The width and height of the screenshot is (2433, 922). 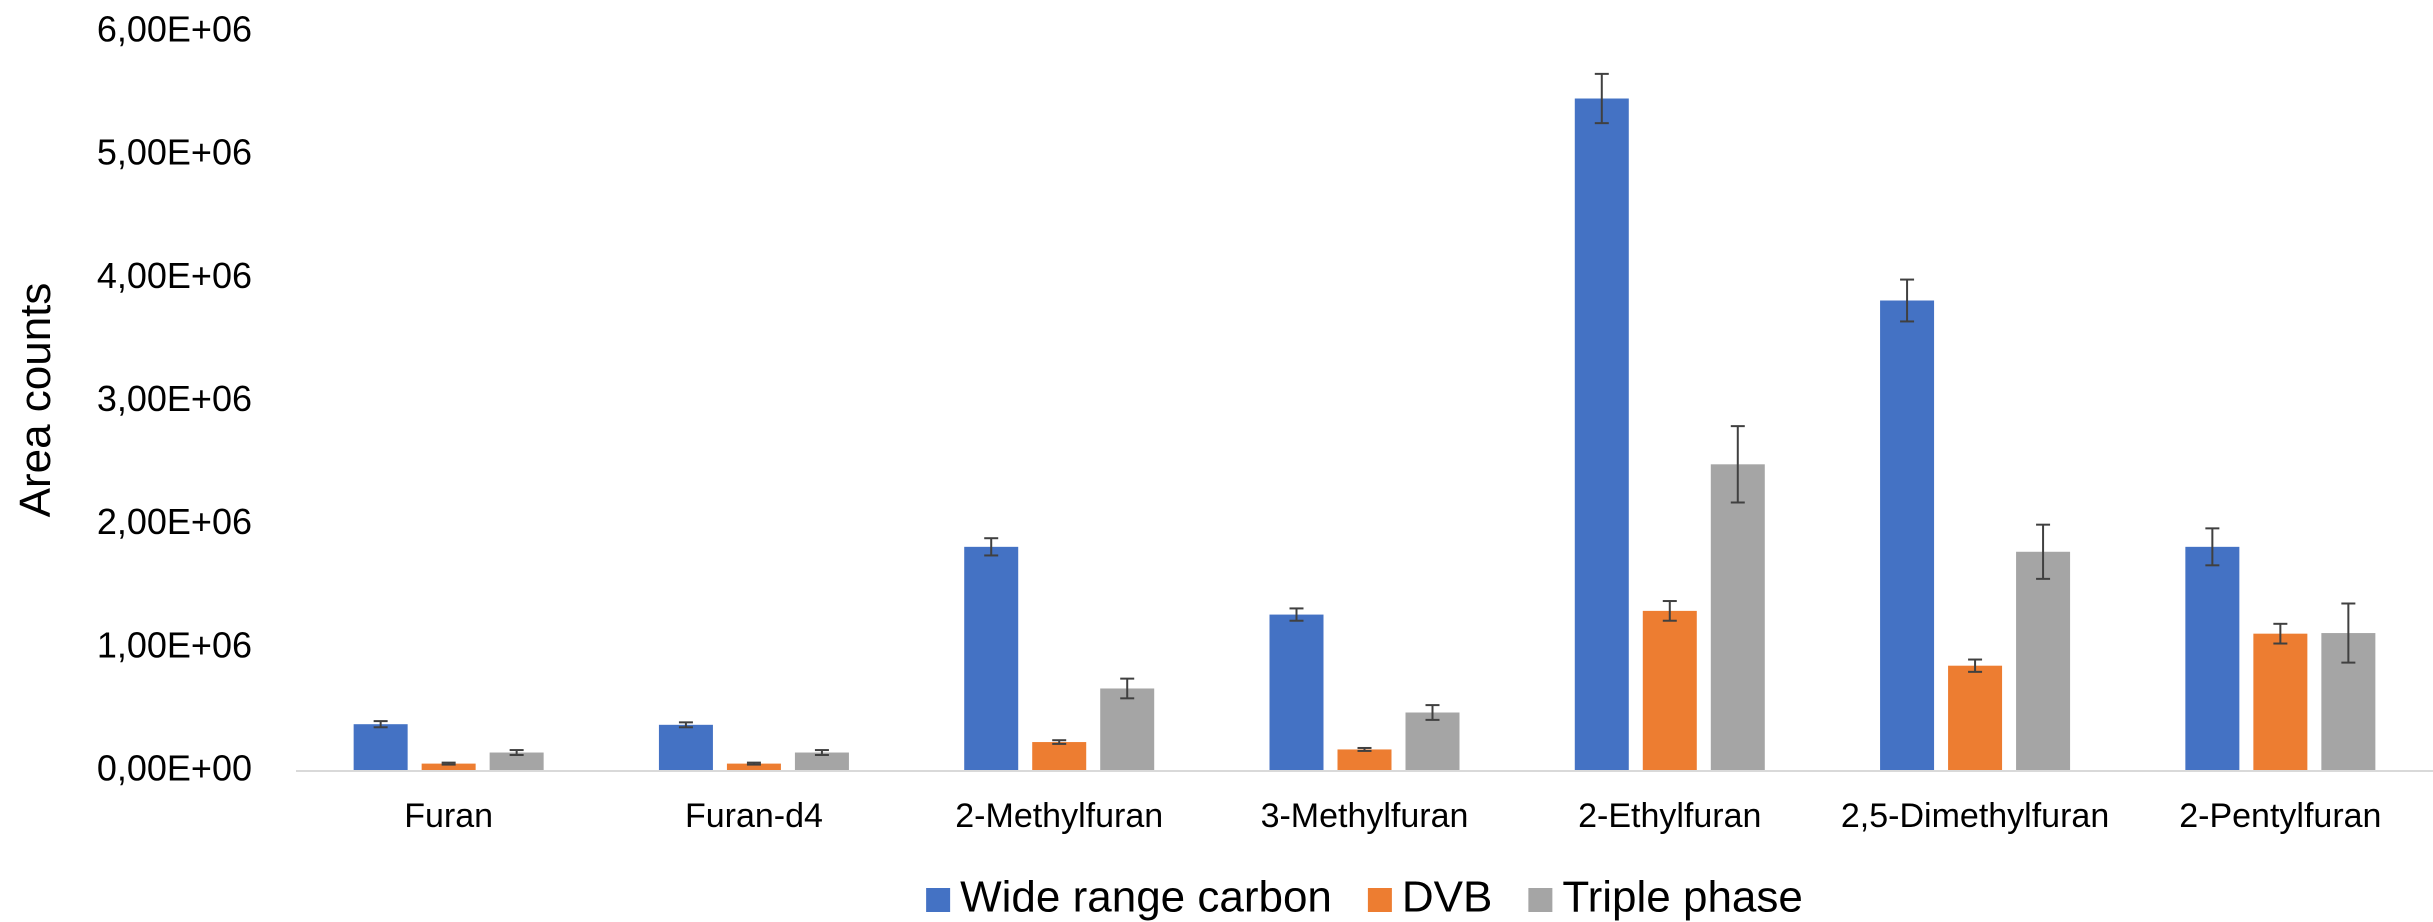 What do you see at coordinates (1146, 897) in the screenshot?
I see `legend-label: Wide range carbon` at bounding box center [1146, 897].